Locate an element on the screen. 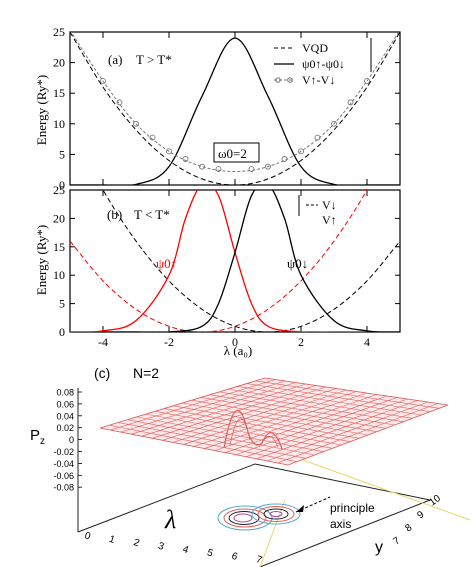  omega-box is located at coordinates (236, 152).